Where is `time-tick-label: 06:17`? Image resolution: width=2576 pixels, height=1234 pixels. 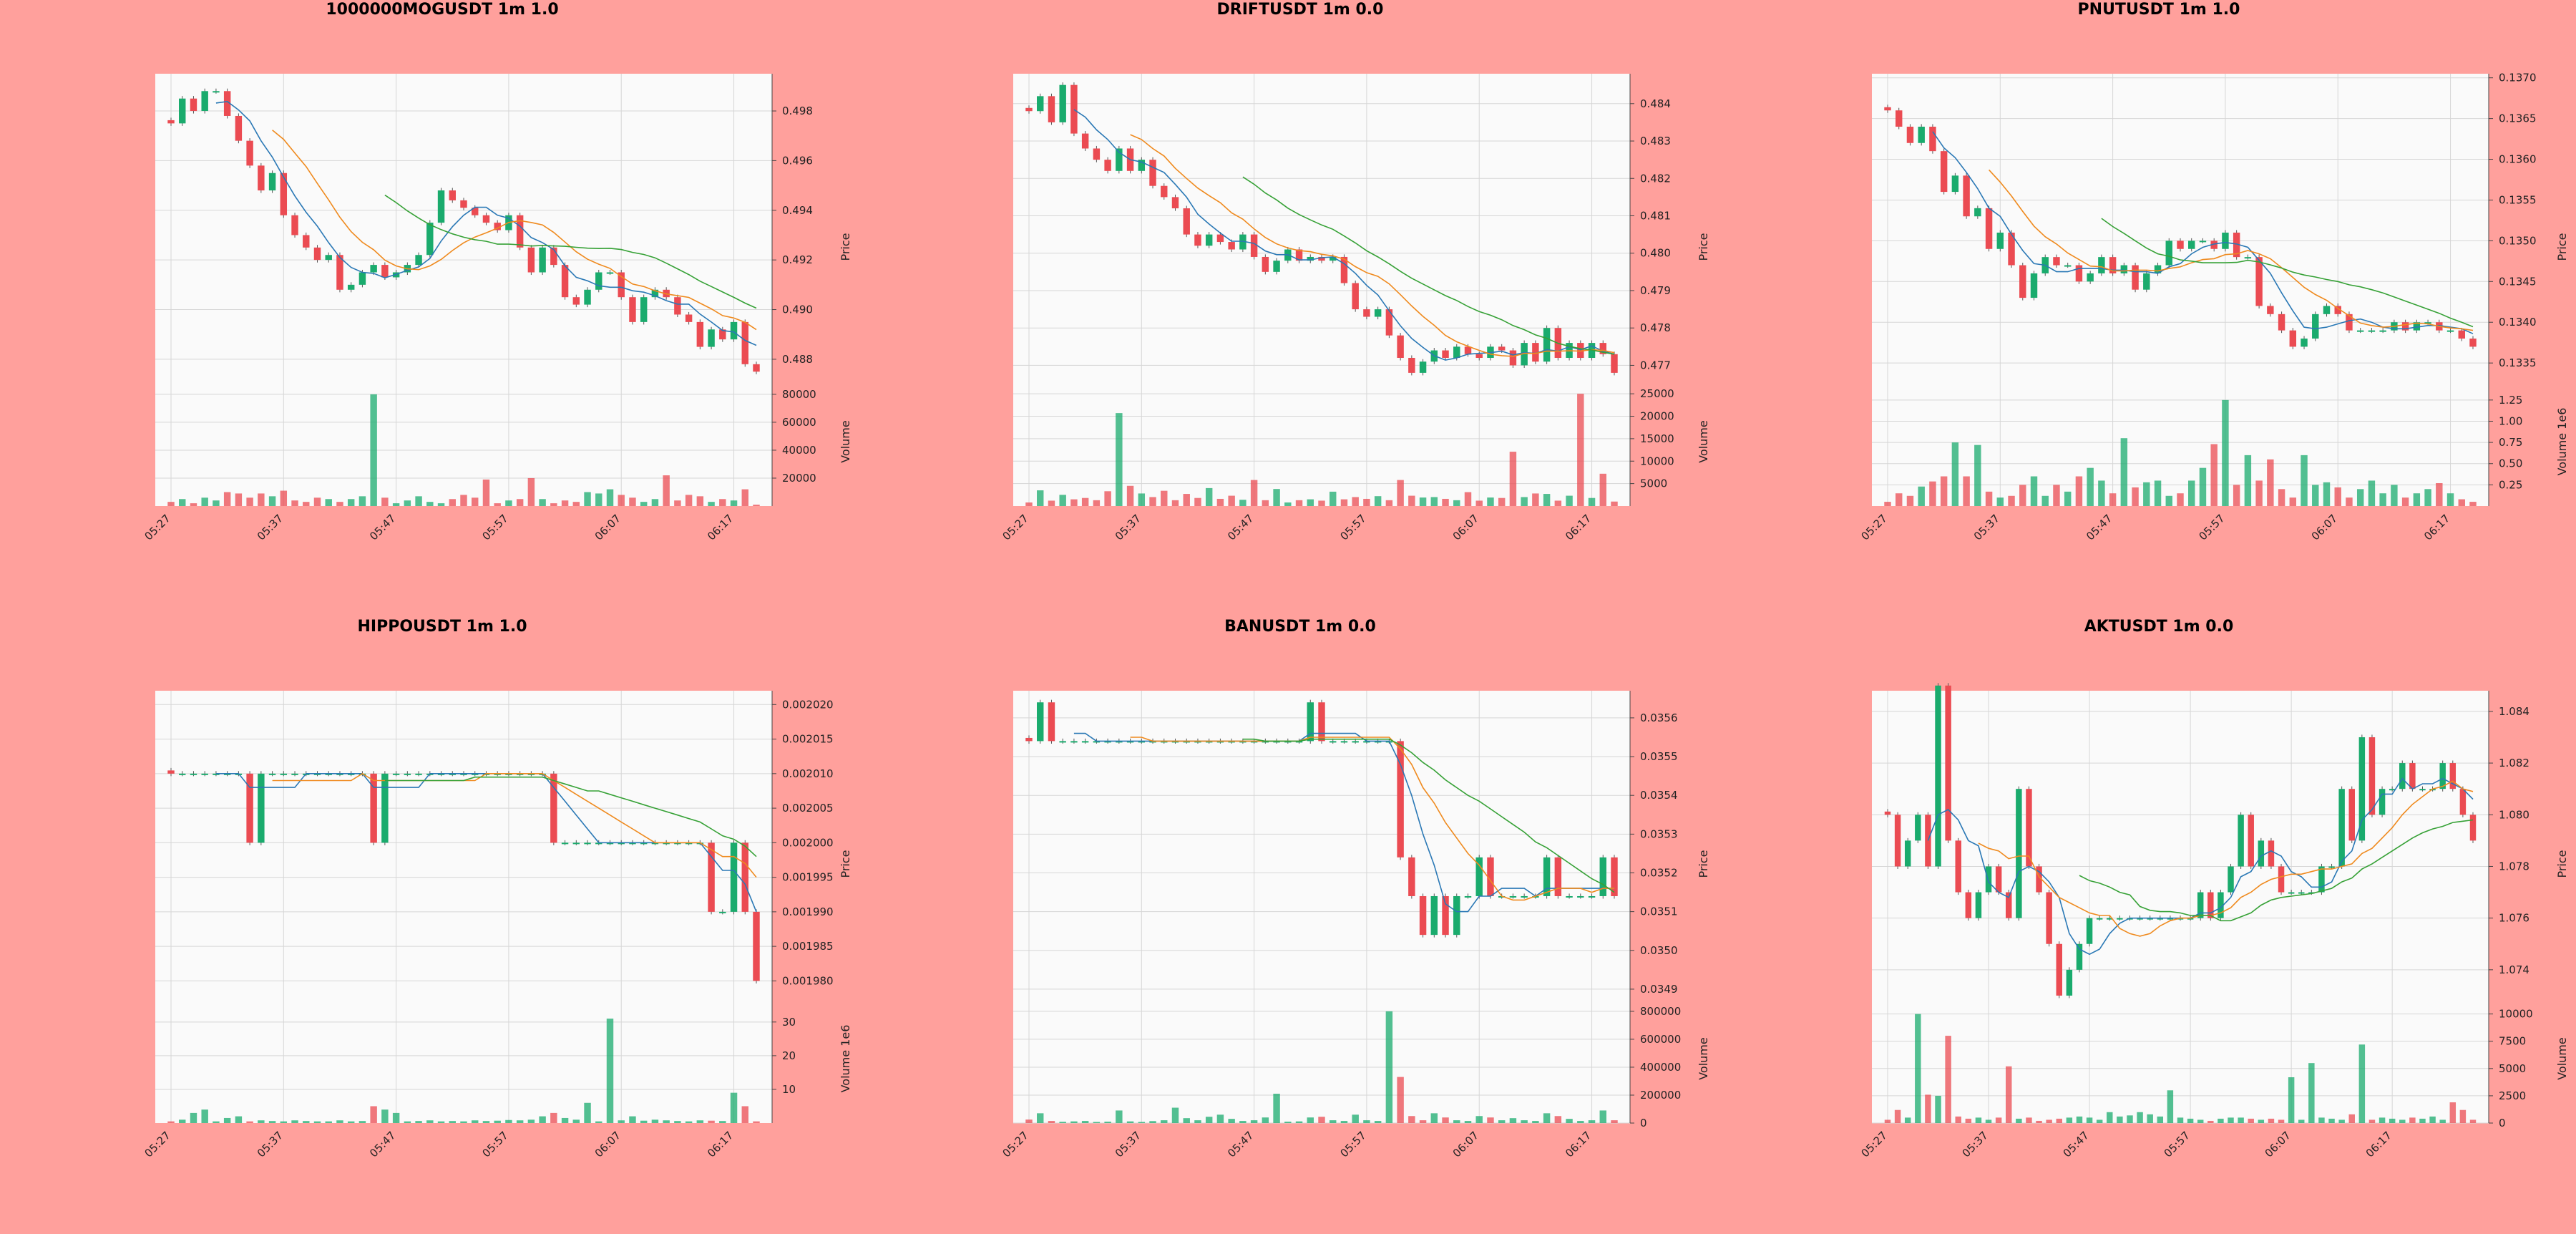
time-tick-label: 06:17 is located at coordinates (1578, 1144).